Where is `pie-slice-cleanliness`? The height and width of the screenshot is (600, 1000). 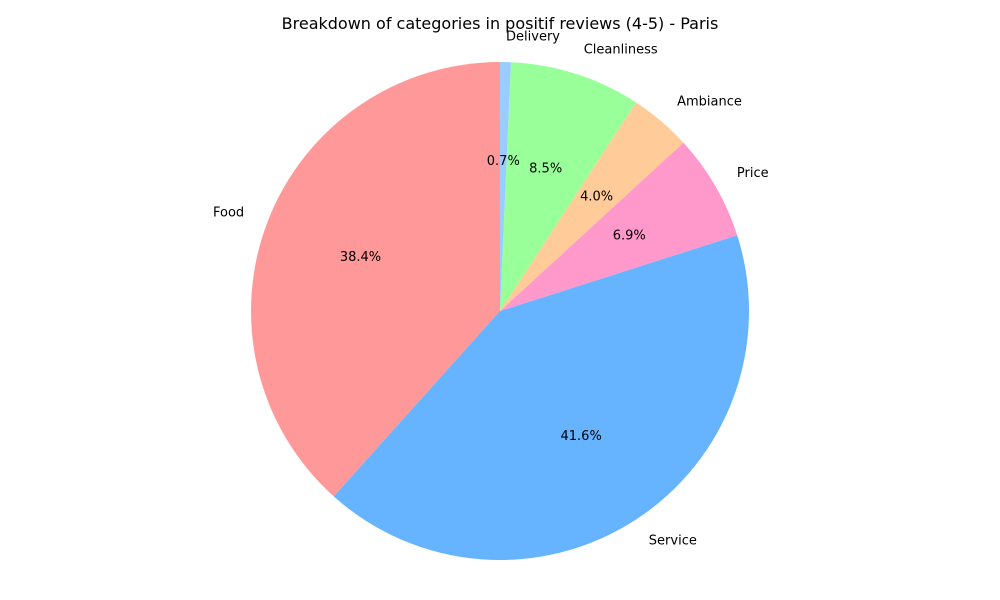
pie-slice-cleanliness is located at coordinates (568, 186).